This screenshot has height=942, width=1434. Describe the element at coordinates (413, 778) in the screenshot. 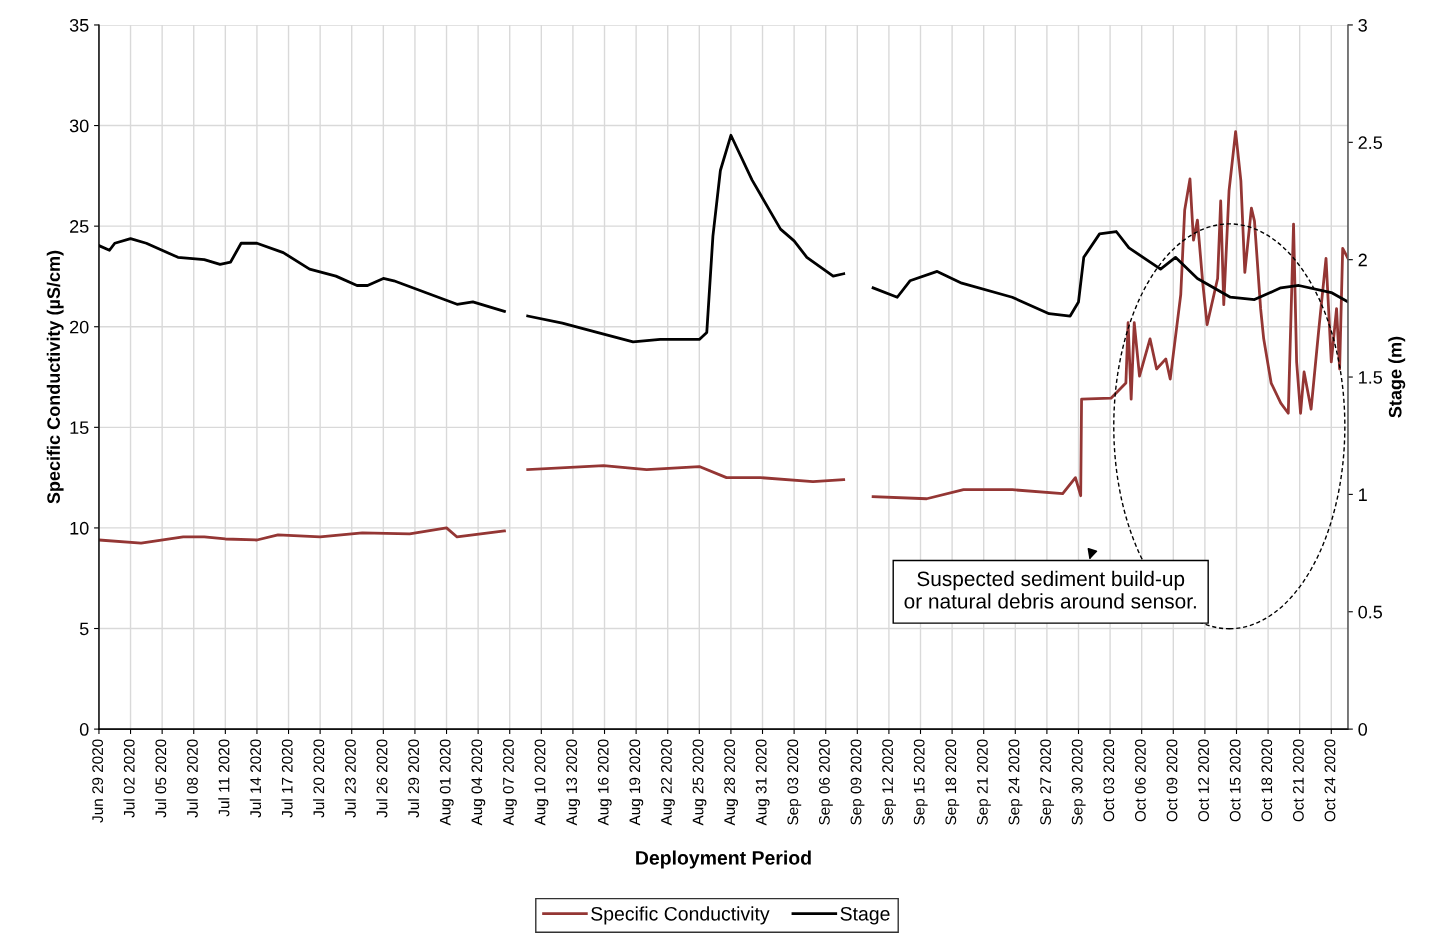

I see `x-tick-label: Jul 29 2020` at that location.